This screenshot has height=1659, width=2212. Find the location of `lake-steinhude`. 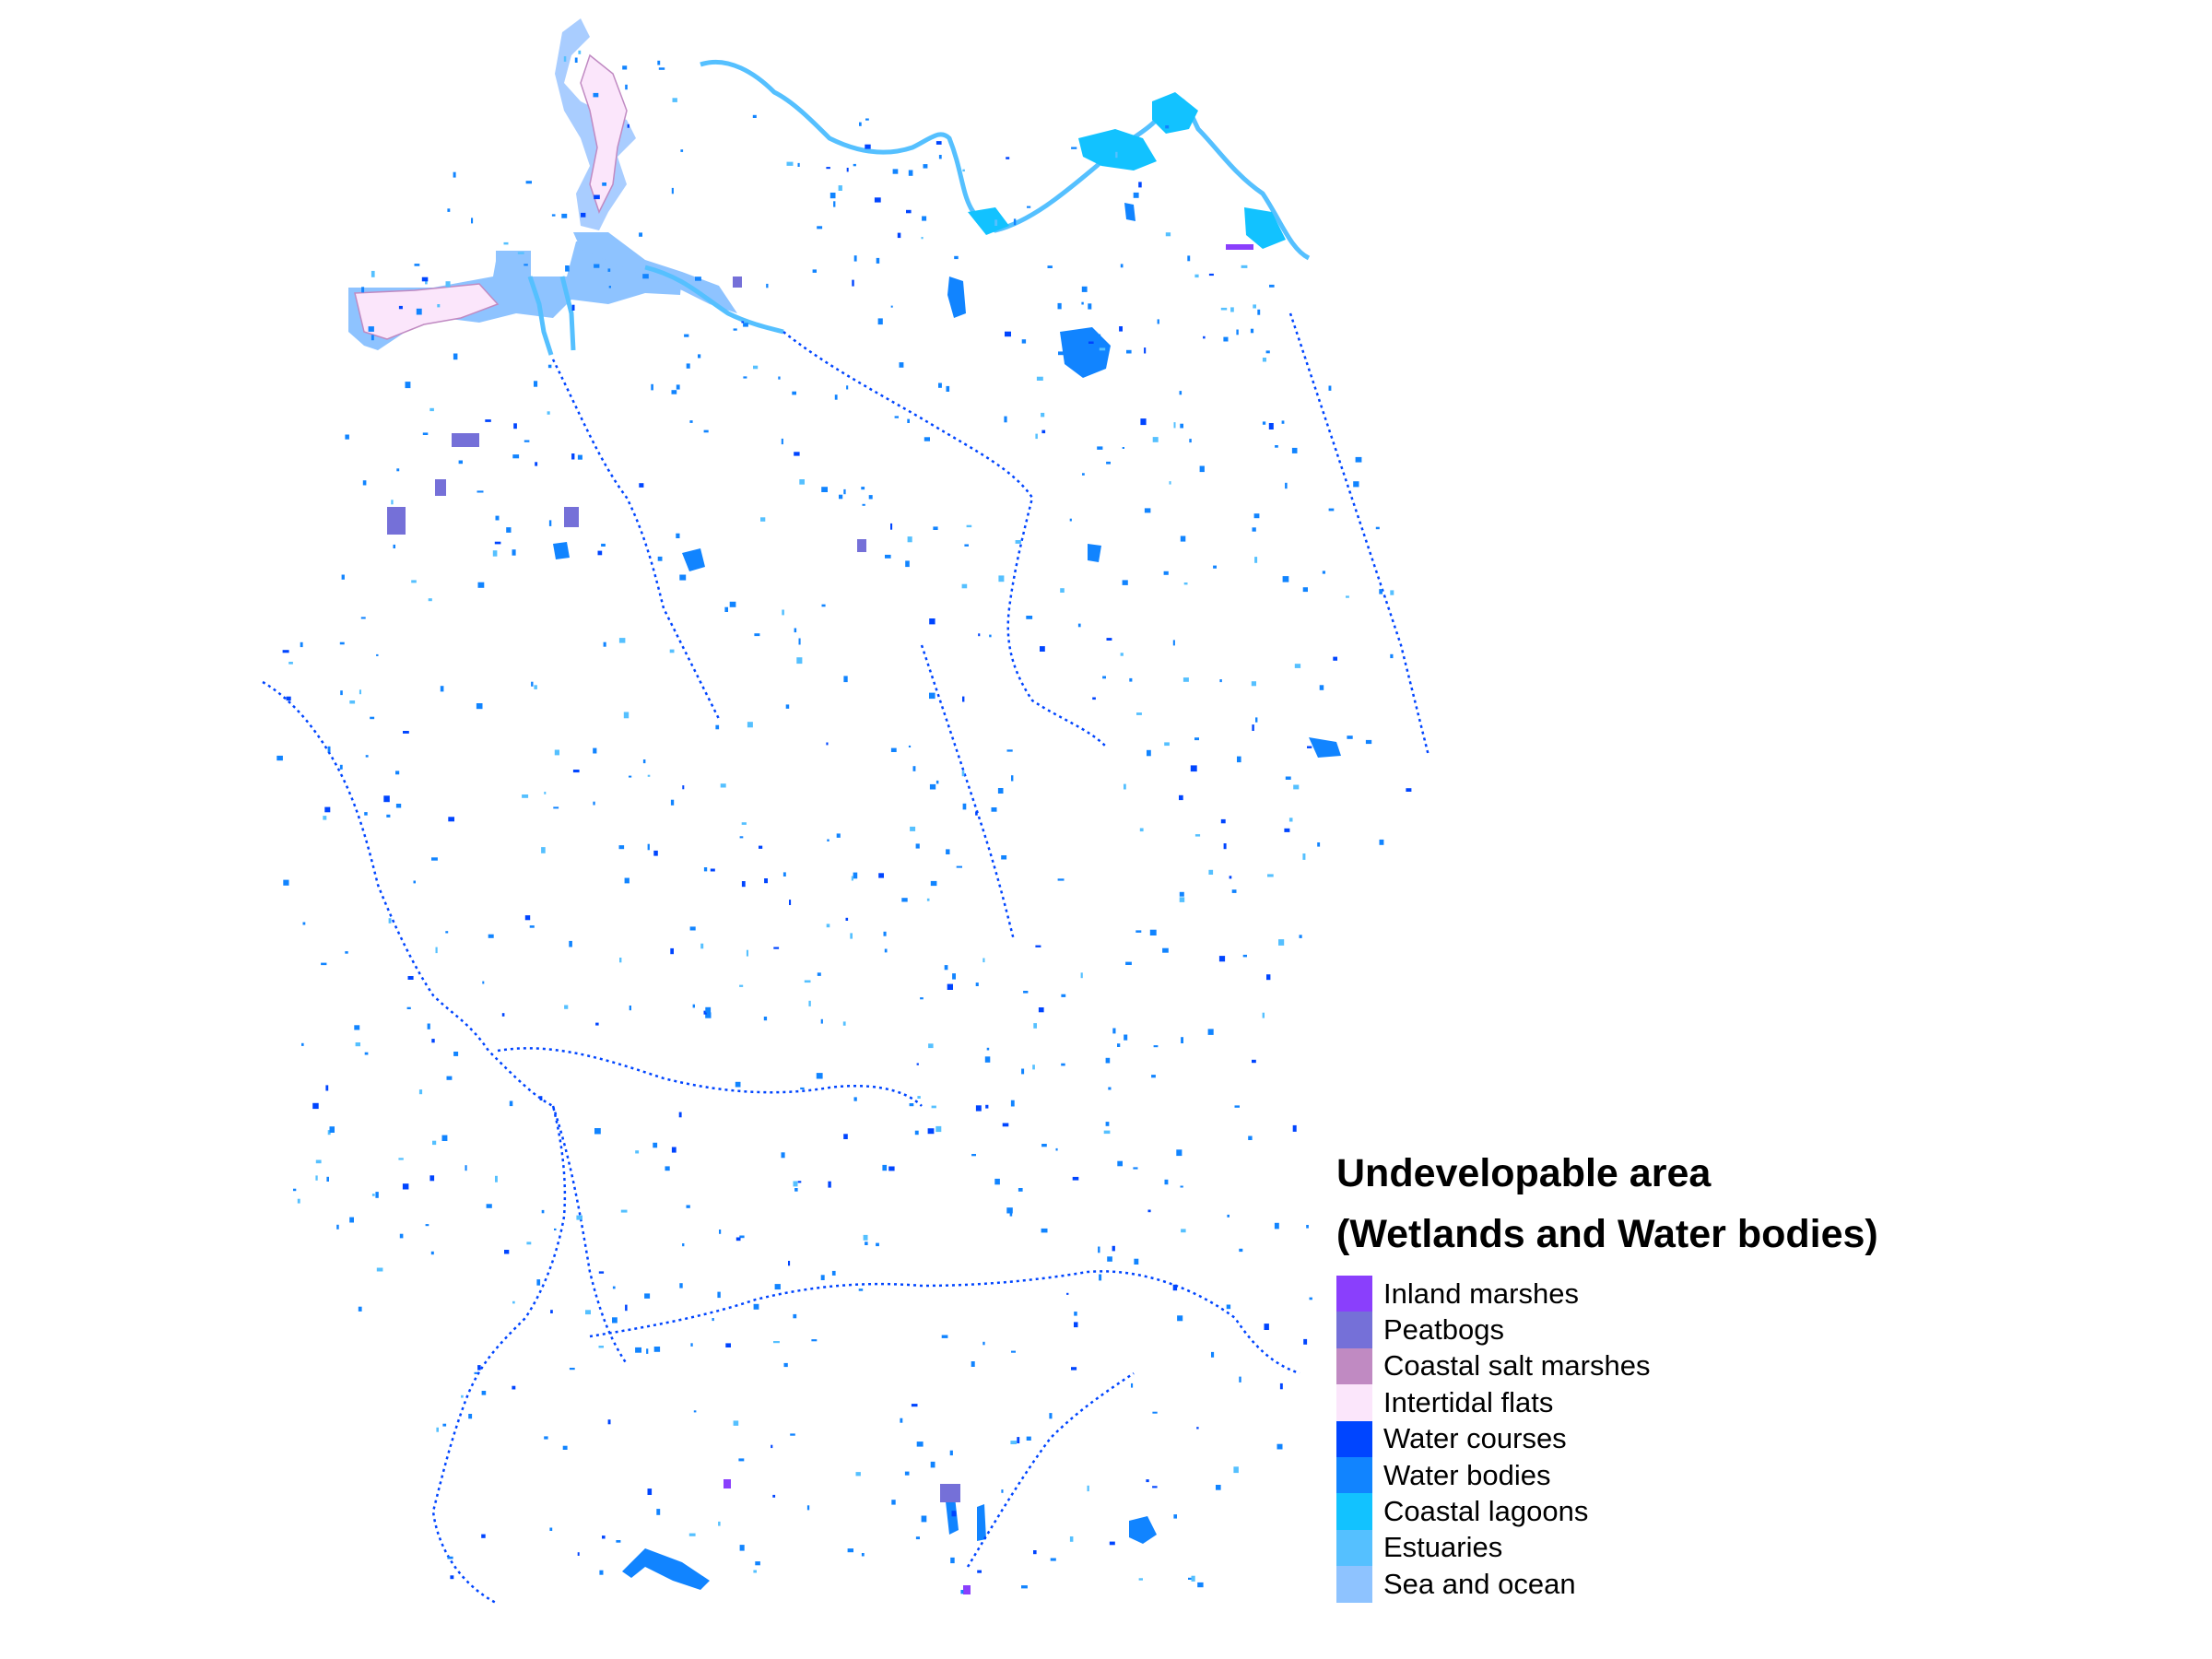

lake-steinhude is located at coordinates (561, 550).